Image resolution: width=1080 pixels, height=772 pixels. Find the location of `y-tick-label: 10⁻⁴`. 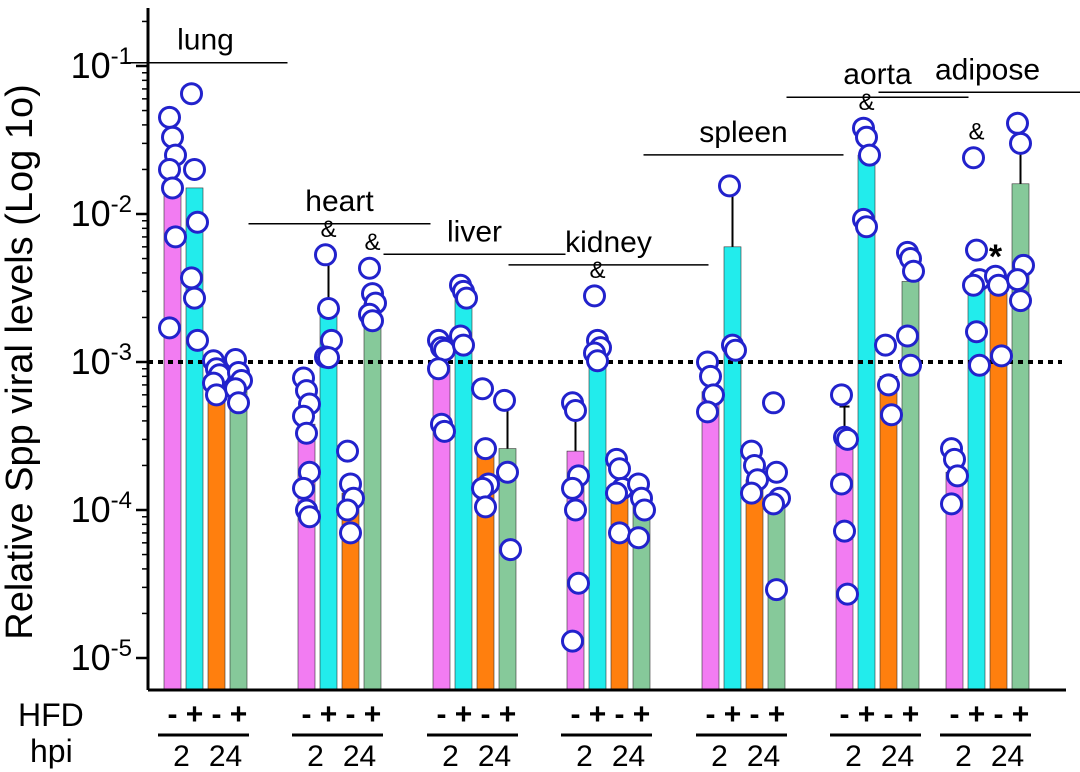

y-tick-label: 10⁻⁴ is located at coordinates (101, 508).